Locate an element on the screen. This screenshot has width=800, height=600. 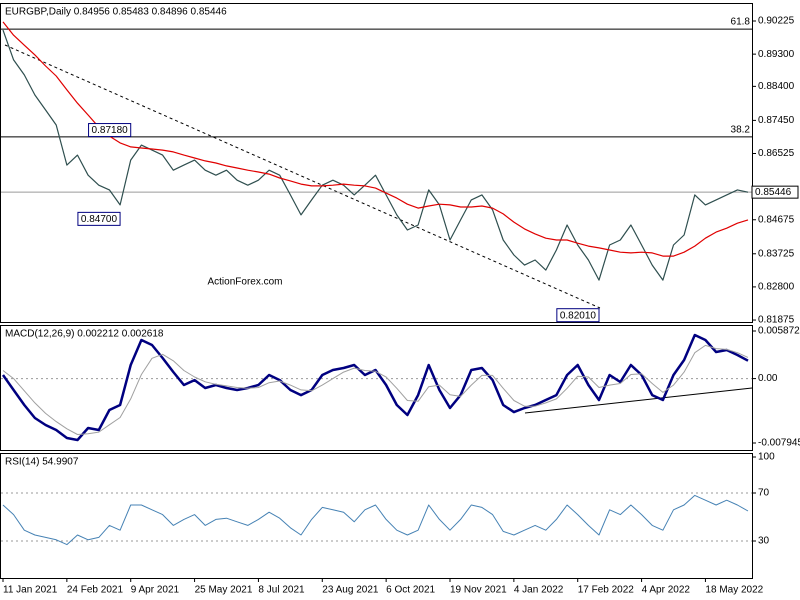
y-tick-label: 0.82800 is located at coordinates (776, 287).